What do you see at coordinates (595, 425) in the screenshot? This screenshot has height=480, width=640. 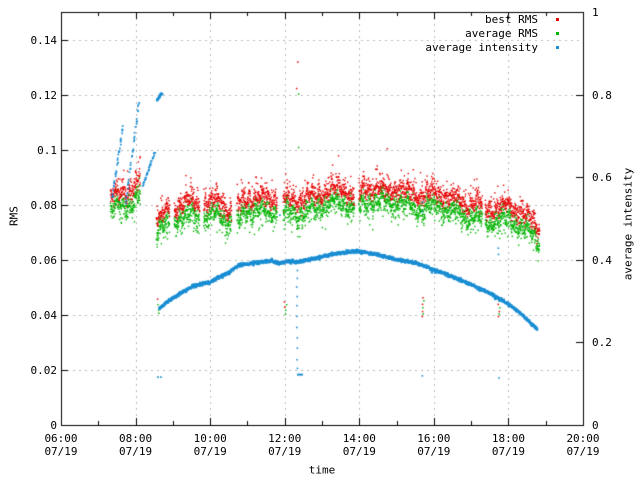 I see `y2-tick-label: 0` at bounding box center [595, 425].